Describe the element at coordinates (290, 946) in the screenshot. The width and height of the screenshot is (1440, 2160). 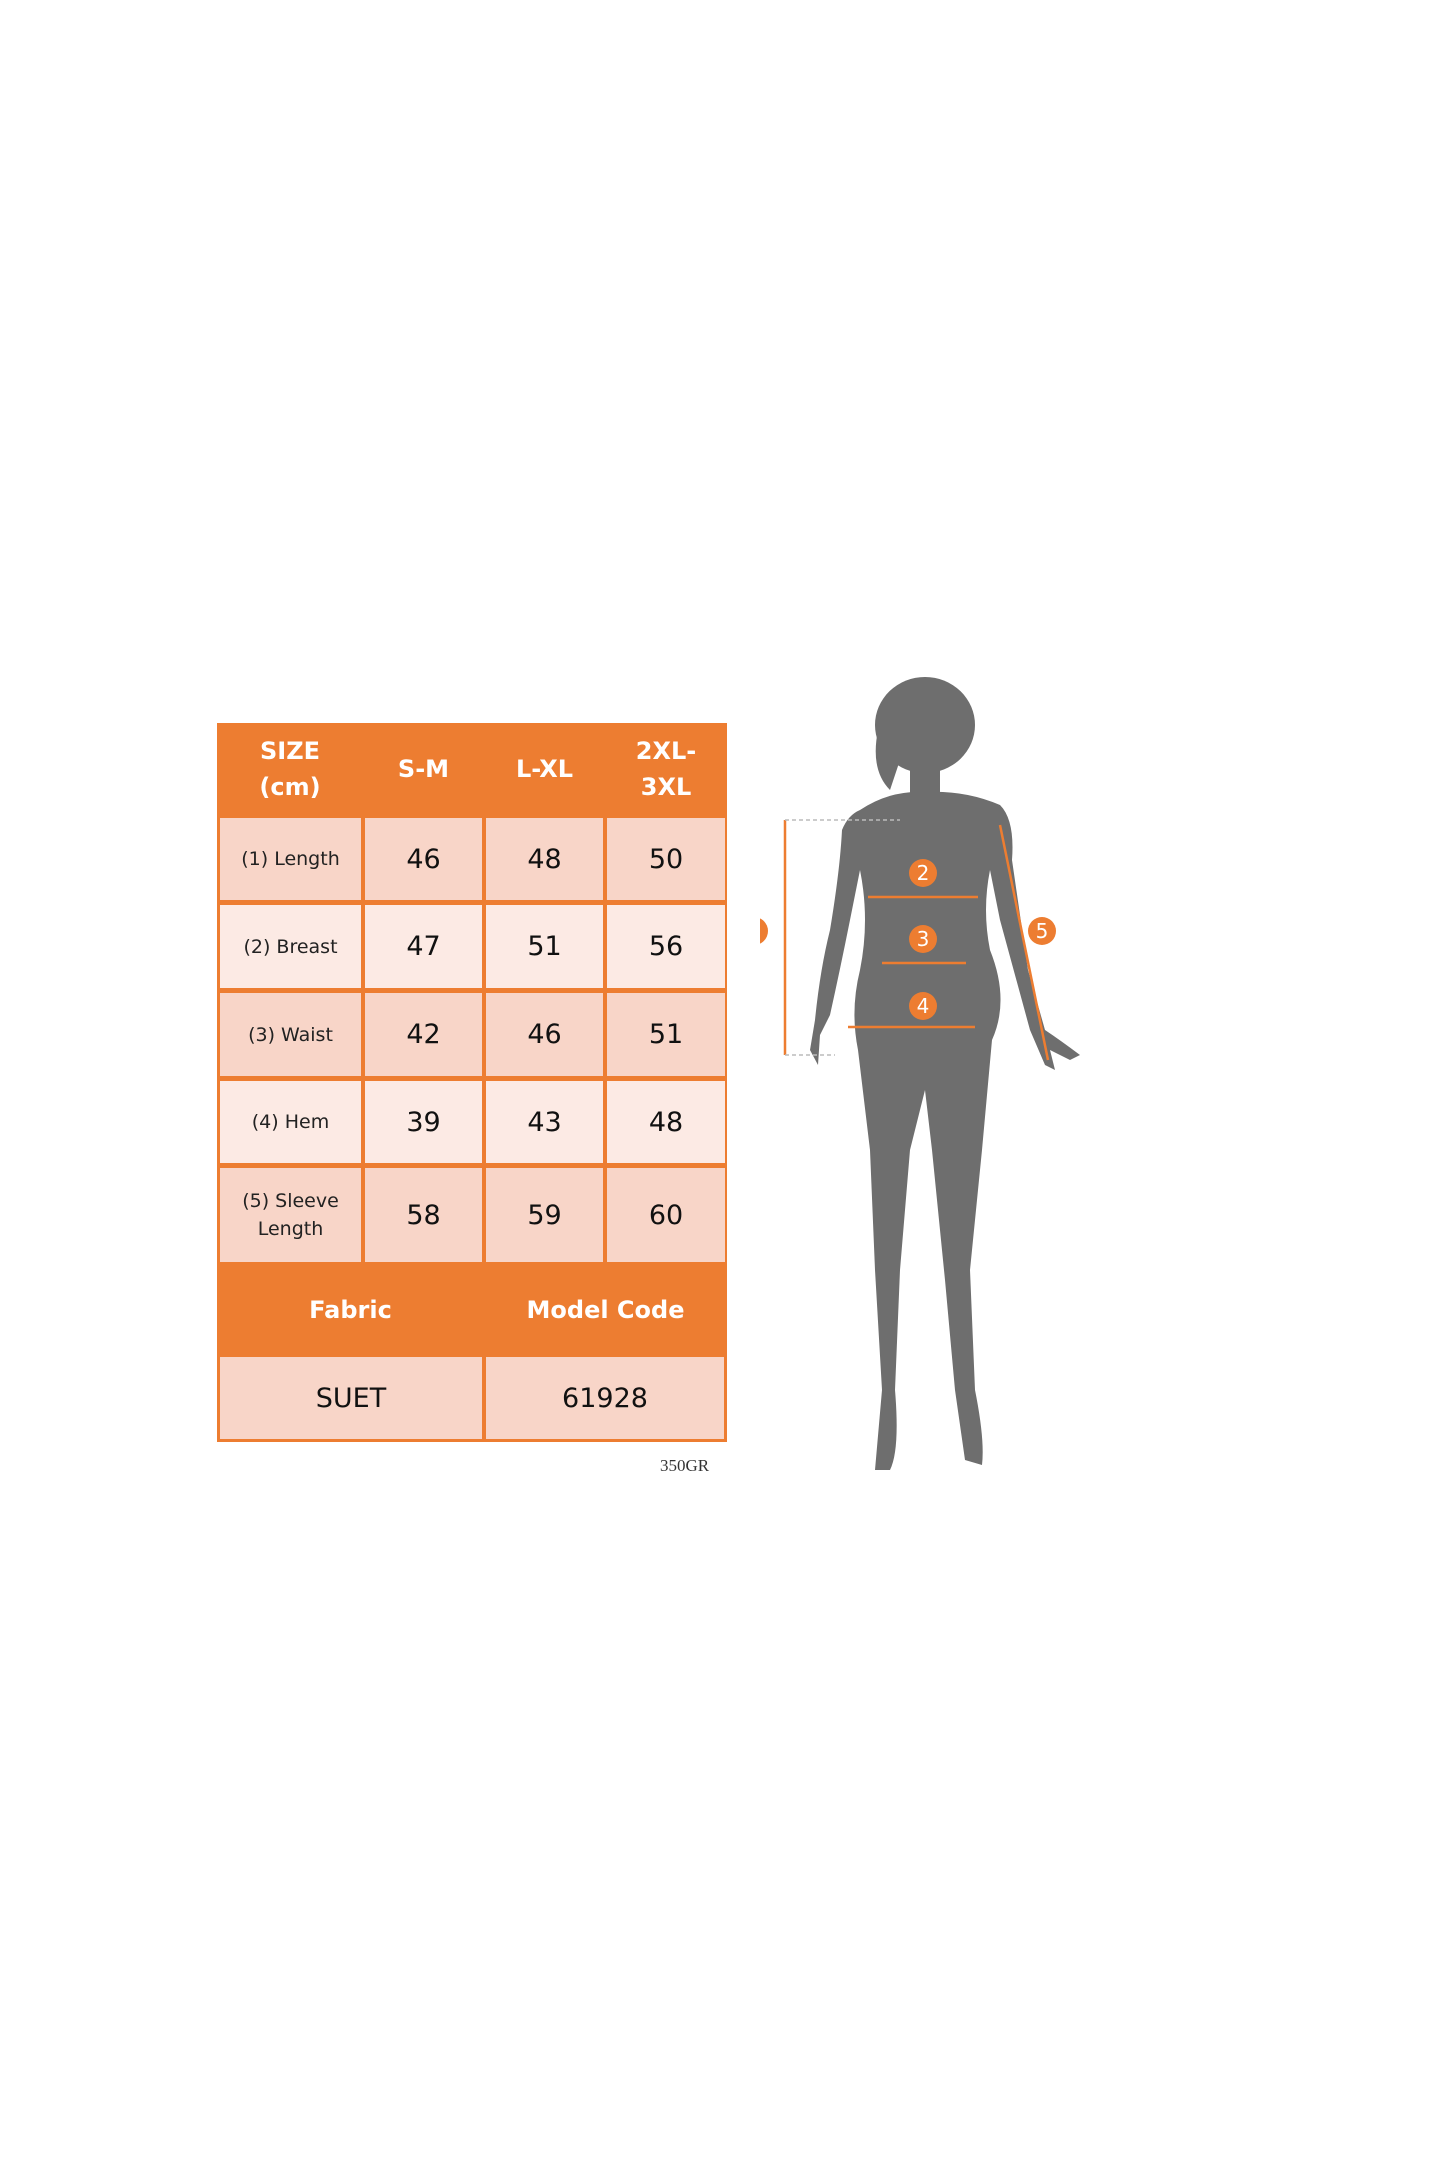
I see `row-label: (2) Breast` at that location.